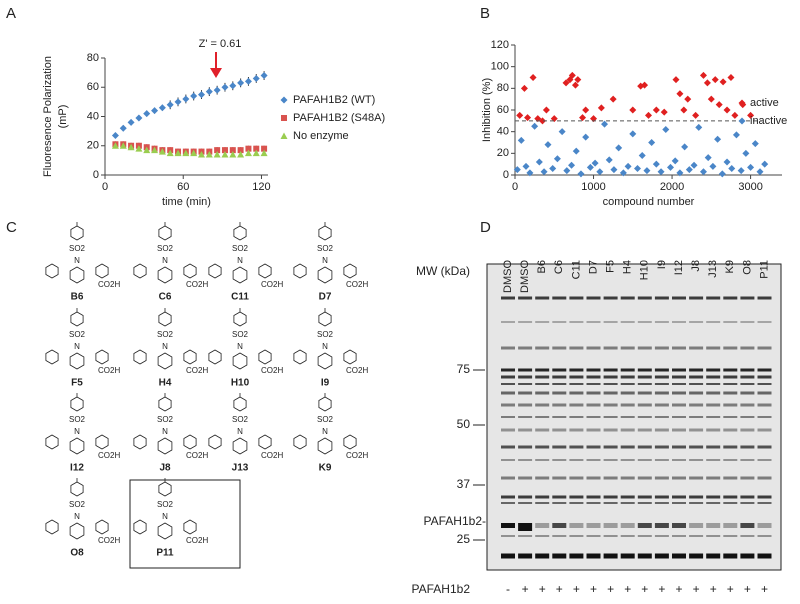 This screenshot has width=800, height=604. Describe the element at coordinates (730, 266) in the screenshot. I see `lane-label: K9` at that location.